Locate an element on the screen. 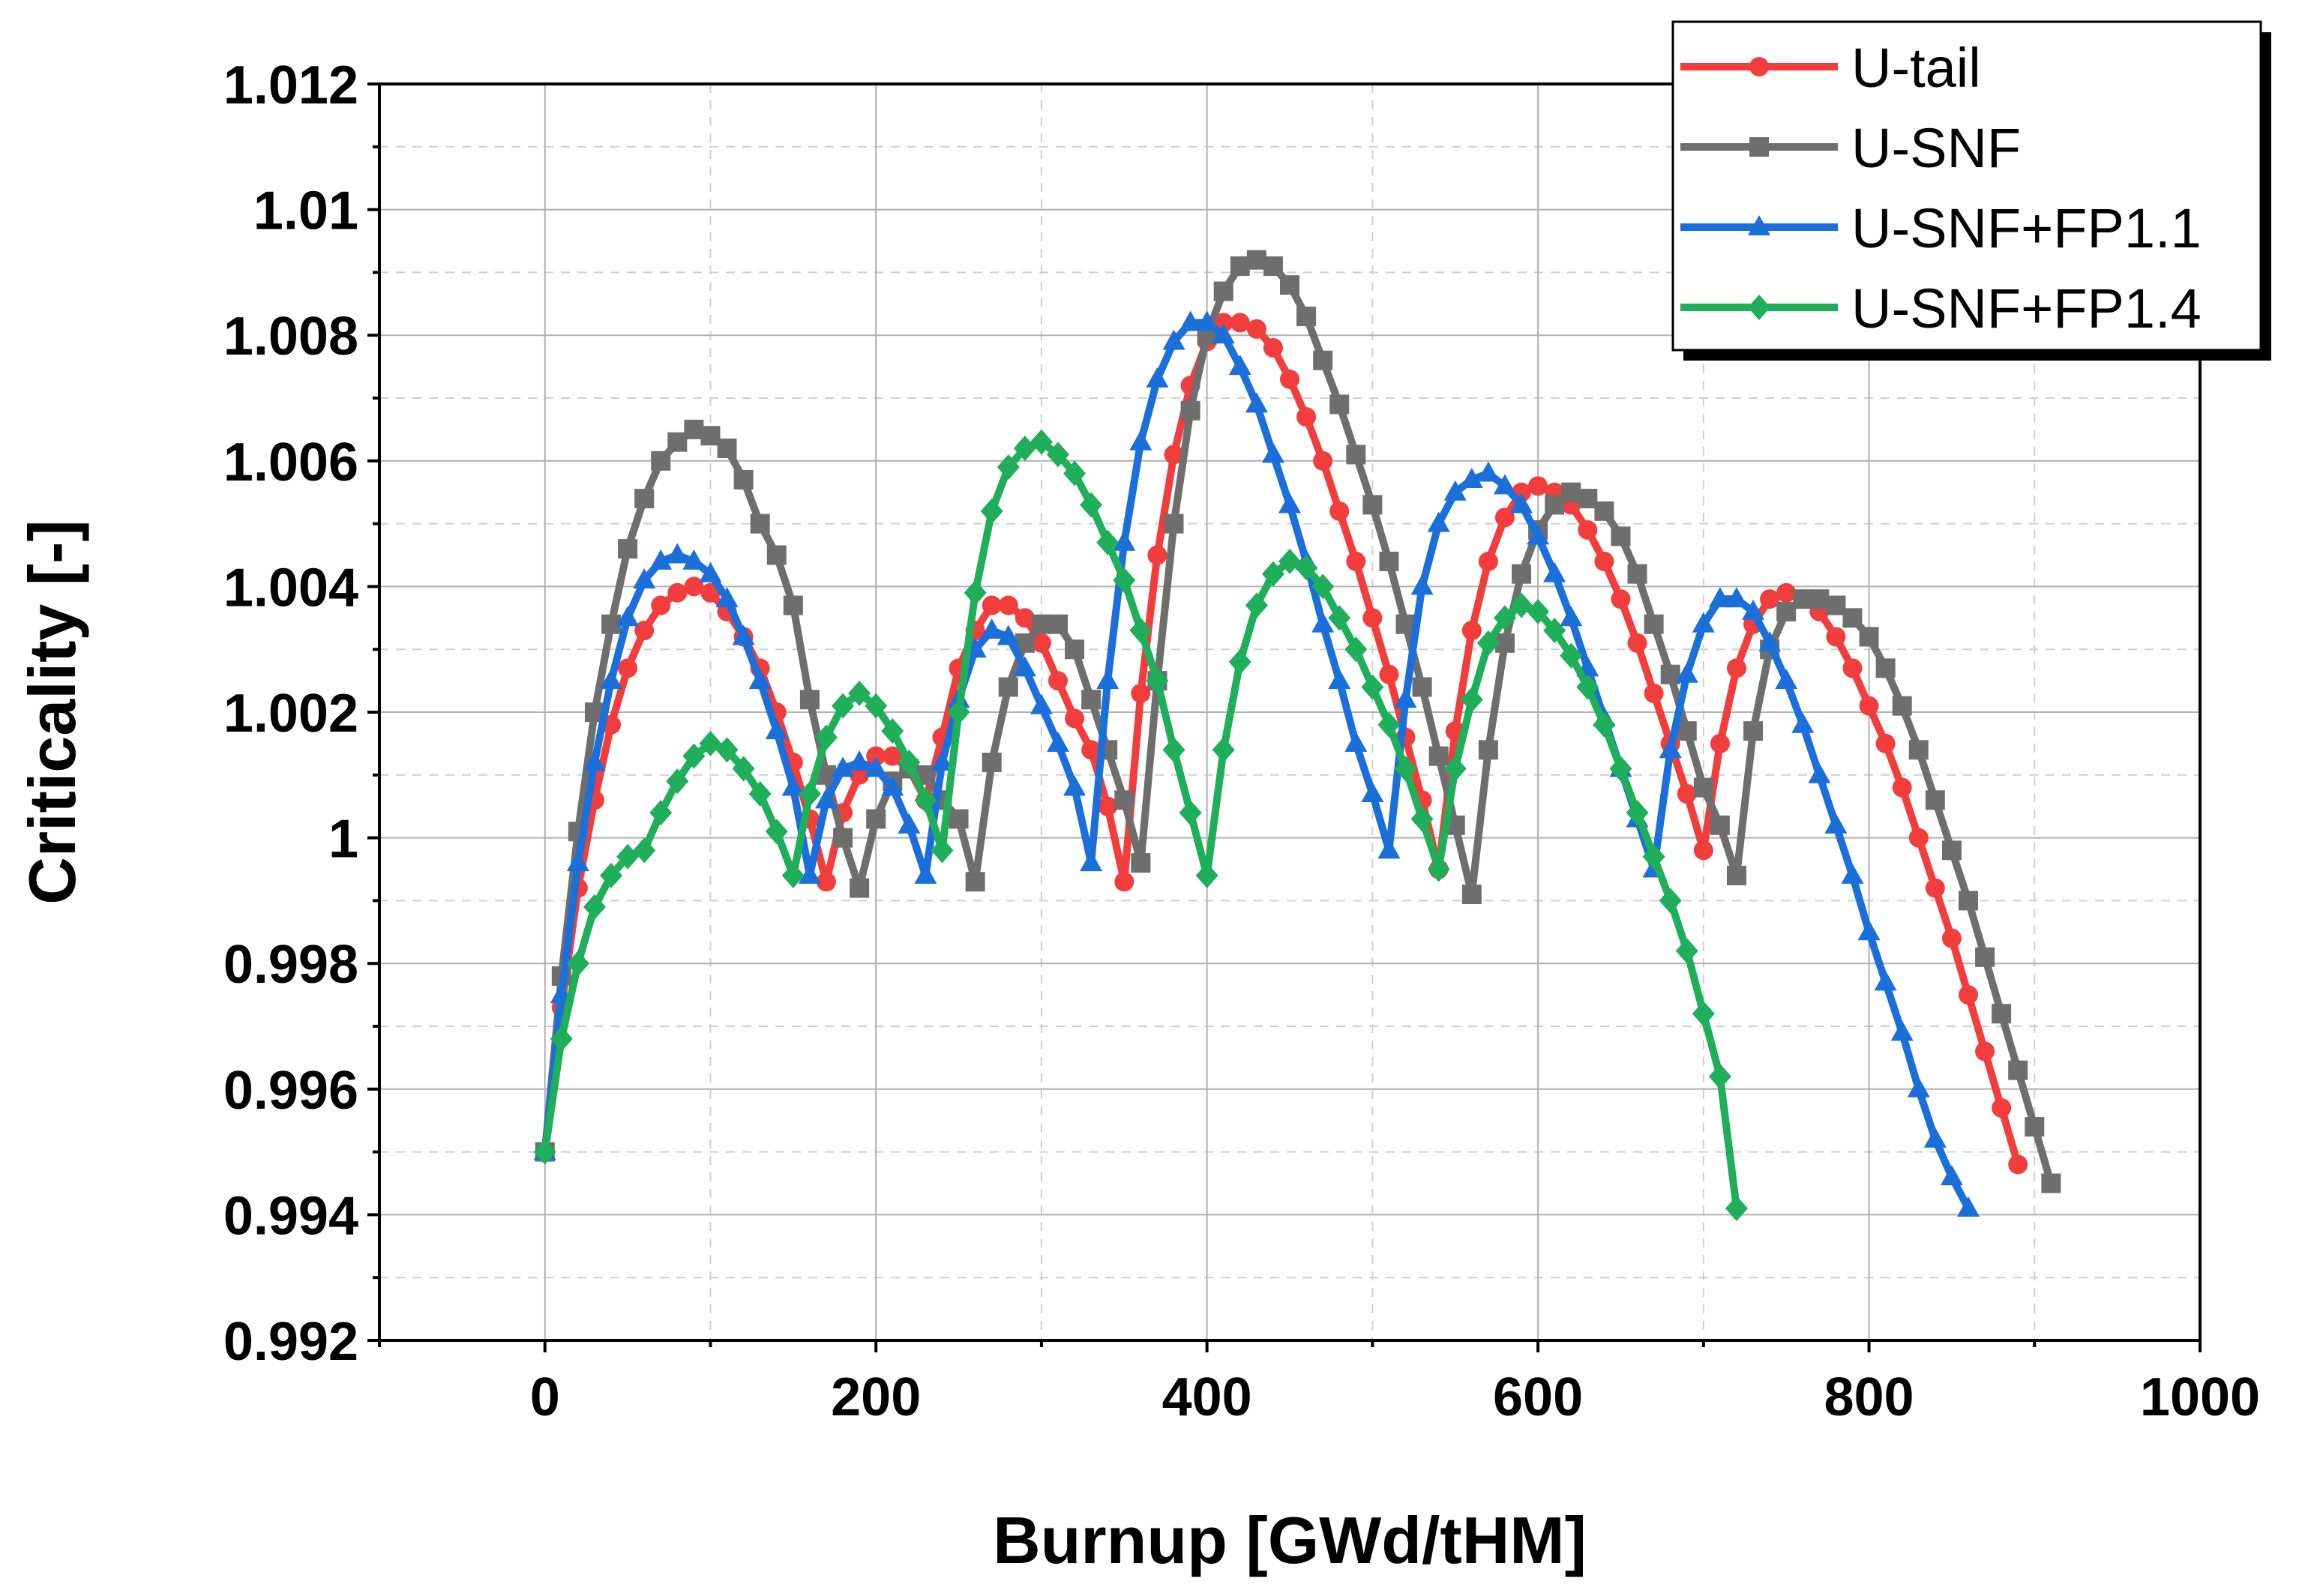 The image size is (2299, 1596). legend-label: U-SNF is located at coordinates (1936, 148).